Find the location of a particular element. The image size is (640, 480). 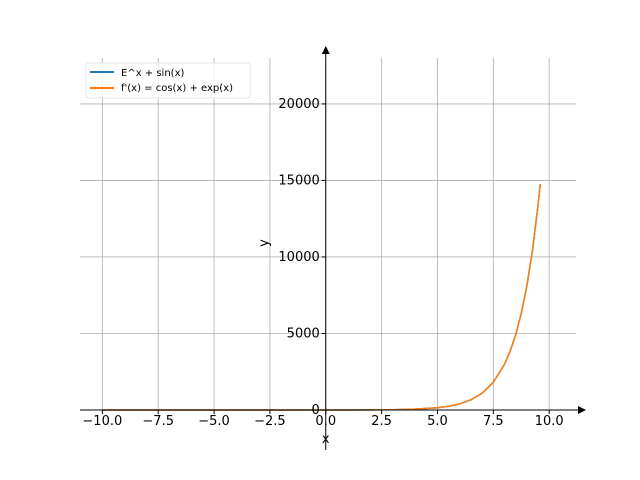

legend: E^x + sin(x) f'(x) = cos(x) + exp(x) is located at coordinates (168, 80).